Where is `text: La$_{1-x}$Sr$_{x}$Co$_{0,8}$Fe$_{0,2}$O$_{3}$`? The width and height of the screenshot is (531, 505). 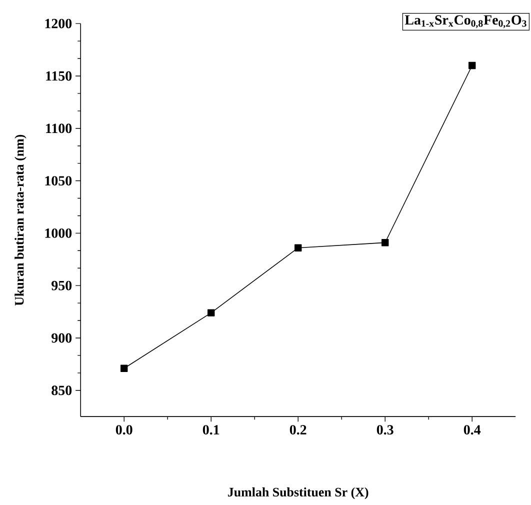 text: La$_{1-x}$Sr$_{x}$Co$_{0,8}$Fe$_{0,2}$O$_{3}$ is located at coordinates (465, 21).